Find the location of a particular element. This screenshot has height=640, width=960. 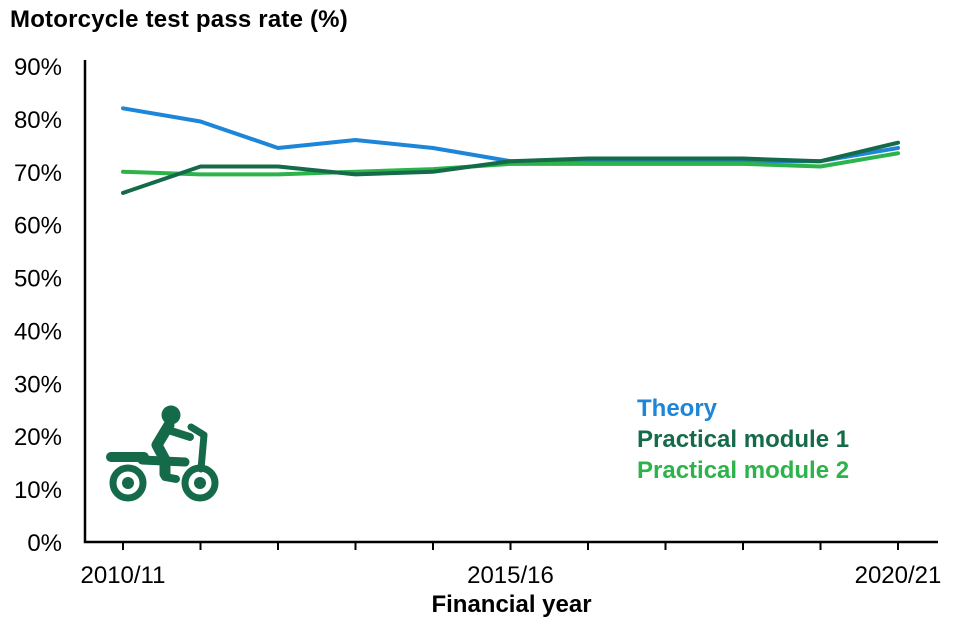

x-tick-label: 2015/16 is located at coordinates (510, 575).